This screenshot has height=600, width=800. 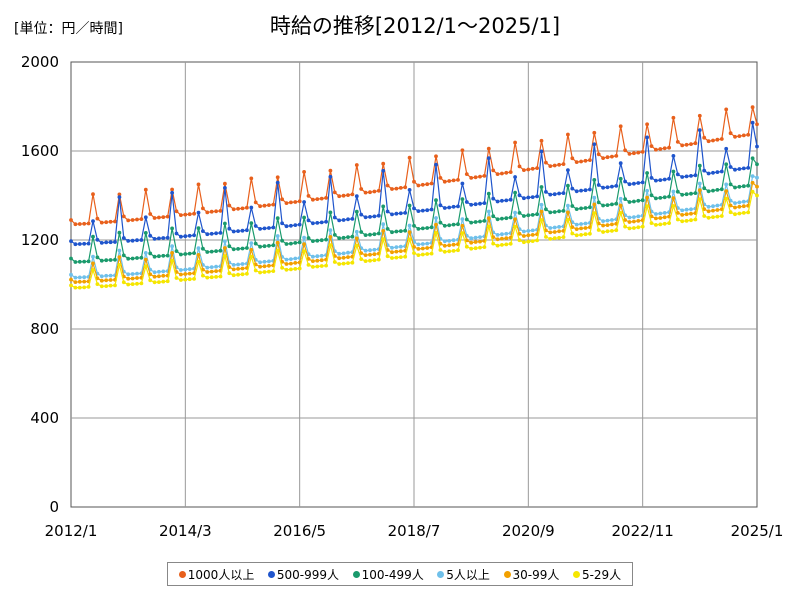 I want to click on legend-item: 30-99人, so click(x=531, y=574).